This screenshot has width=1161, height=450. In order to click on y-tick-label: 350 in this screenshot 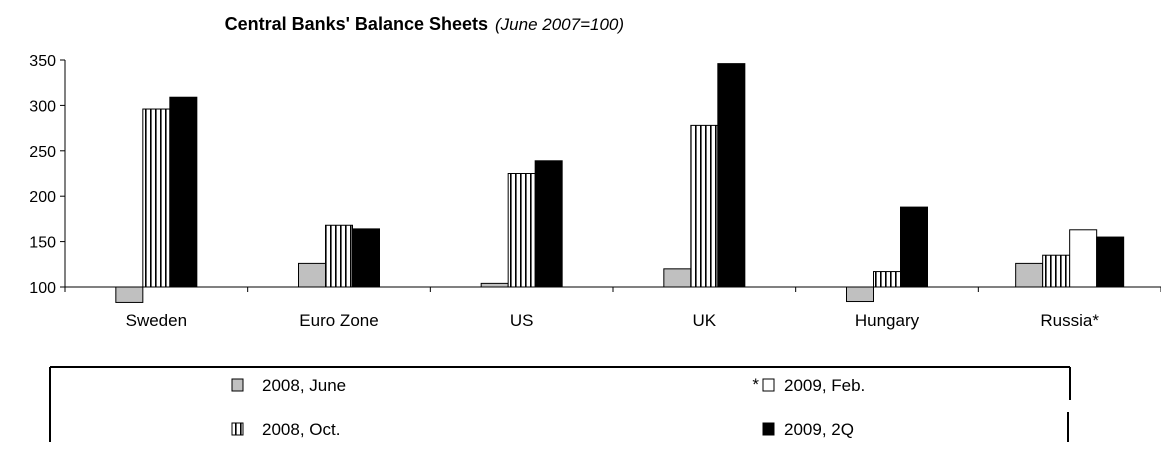, I will do `click(42, 61)`.